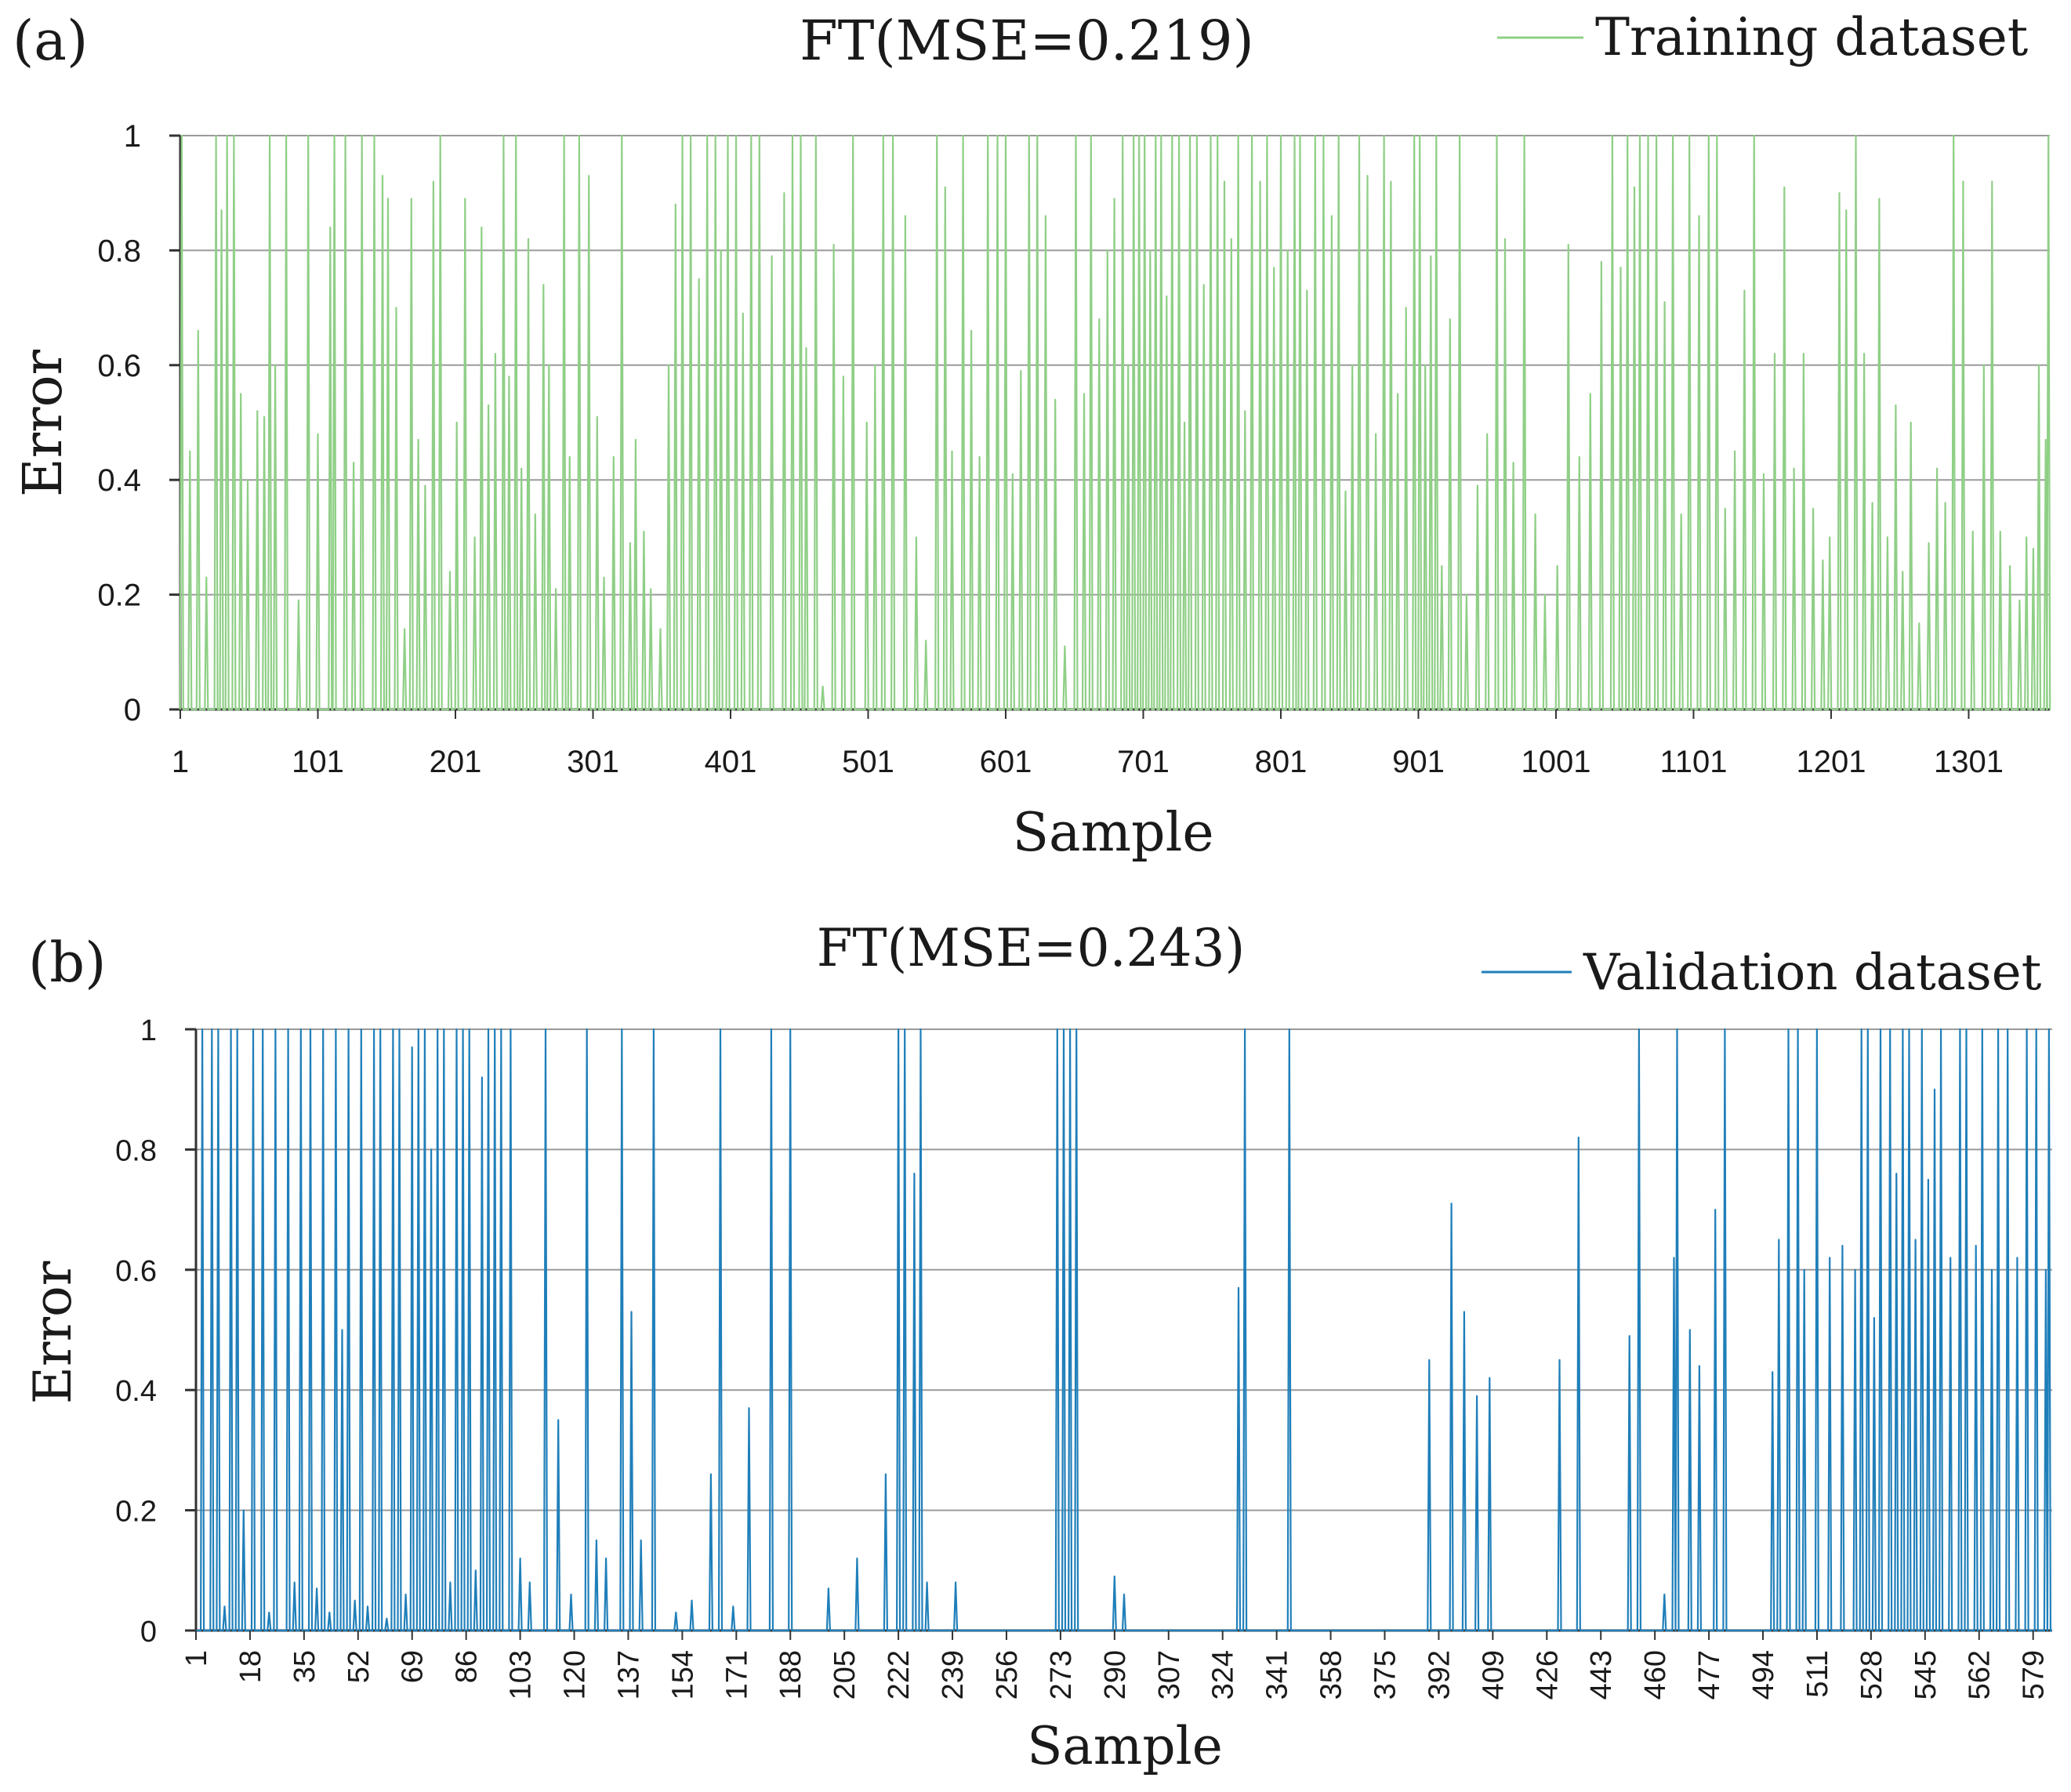  What do you see at coordinates (736, 1674) in the screenshot?
I see `panel-b-xtick-label: 171` at bounding box center [736, 1674].